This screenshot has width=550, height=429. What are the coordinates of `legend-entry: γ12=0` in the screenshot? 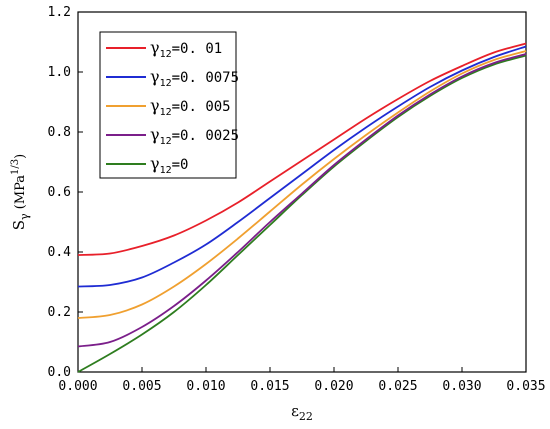 It's located at (169, 165).